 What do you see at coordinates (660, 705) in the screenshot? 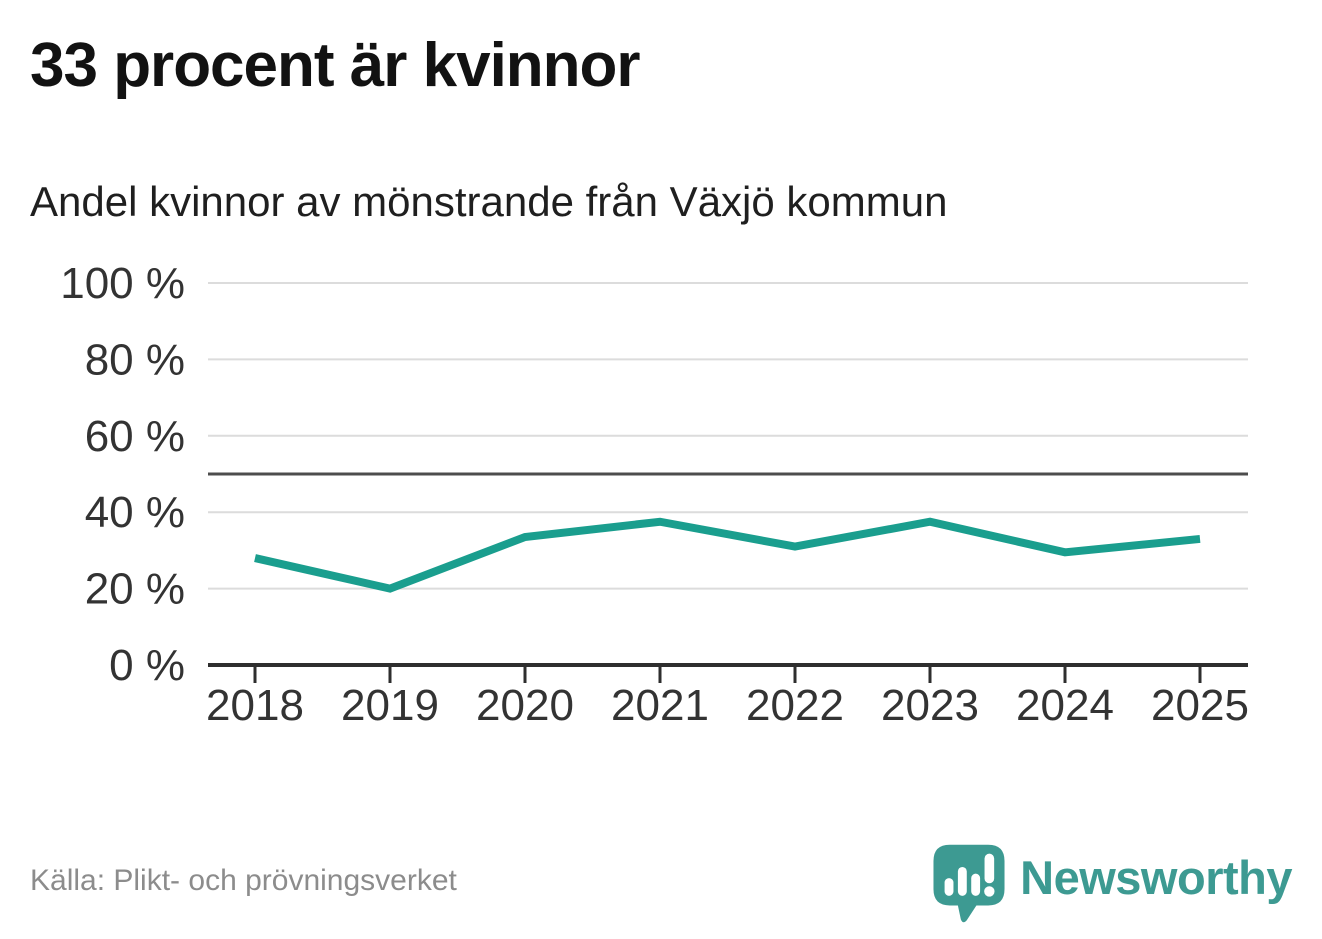
I see `x-tick-label: 2021` at bounding box center [660, 705].